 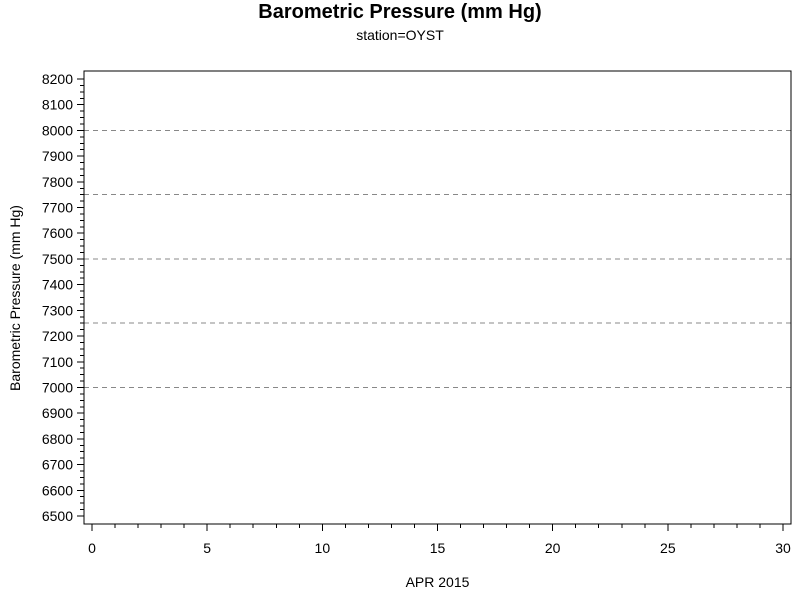 I want to click on x-tick-label: 30, so click(x=783, y=548).